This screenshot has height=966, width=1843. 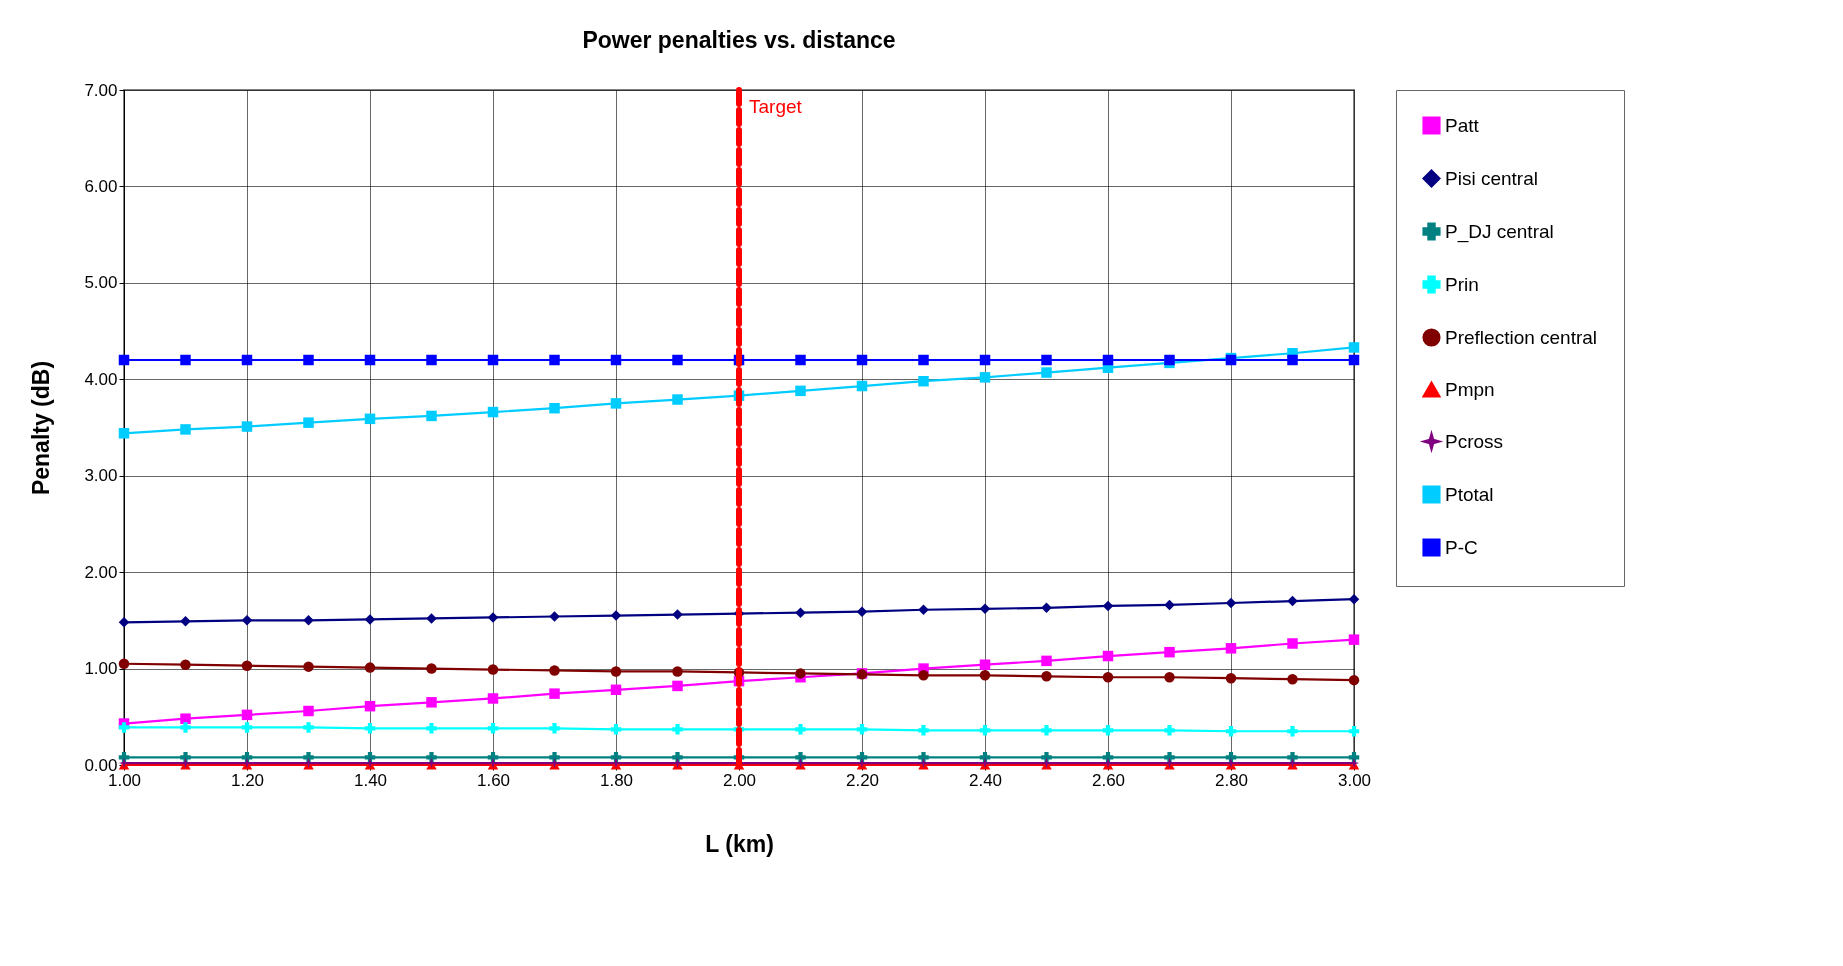 I want to click on y-tick-label: 1.00, so click(x=101, y=669).